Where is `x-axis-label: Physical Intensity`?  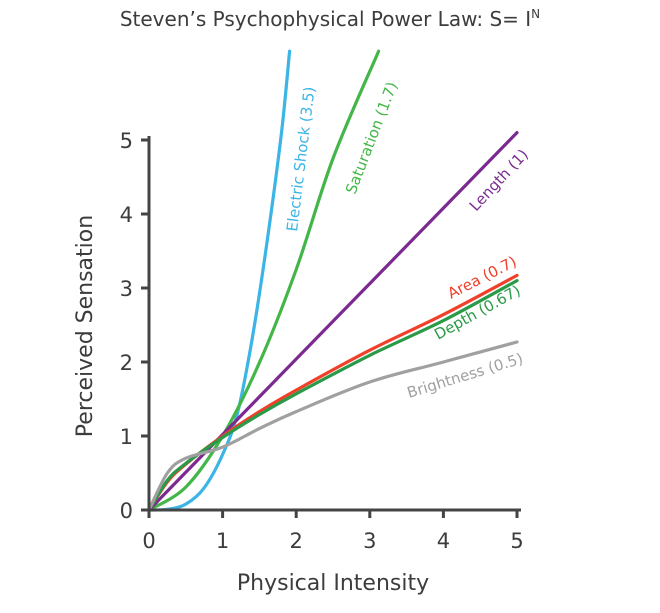 x-axis-label: Physical Intensity is located at coordinates (333, 583).